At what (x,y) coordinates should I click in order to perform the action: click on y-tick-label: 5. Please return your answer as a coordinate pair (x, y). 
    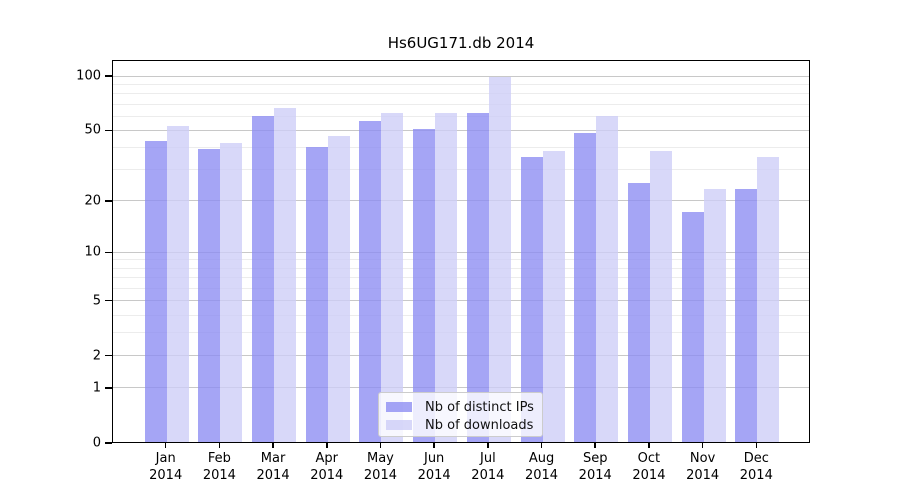
    Looking at the image, I should click on (96, 301).